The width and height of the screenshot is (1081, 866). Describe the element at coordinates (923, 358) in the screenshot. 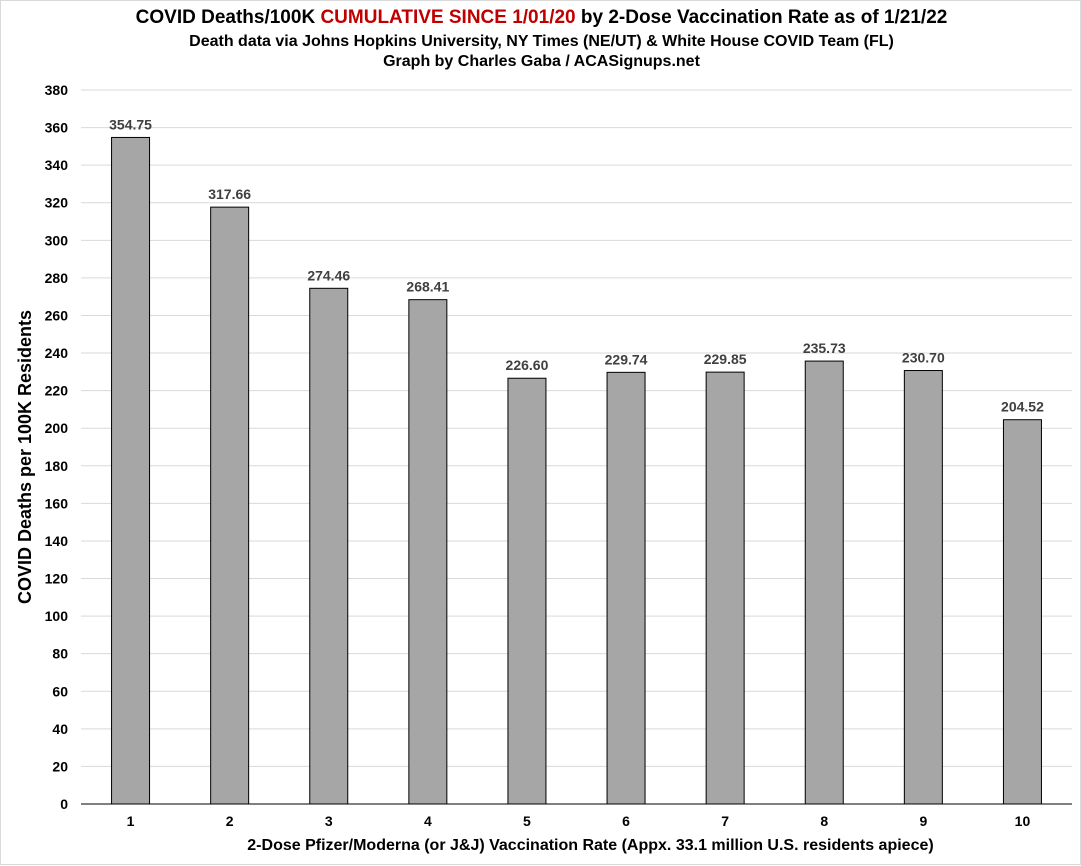

I see `data-label: 230.70` at that location.